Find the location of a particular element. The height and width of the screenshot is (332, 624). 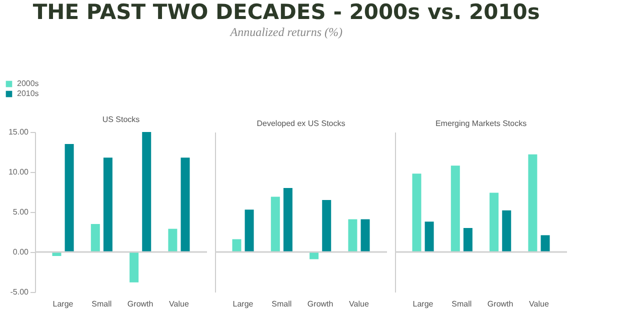

y-tick-label: 0.00 is located at coordinates (21, 252).